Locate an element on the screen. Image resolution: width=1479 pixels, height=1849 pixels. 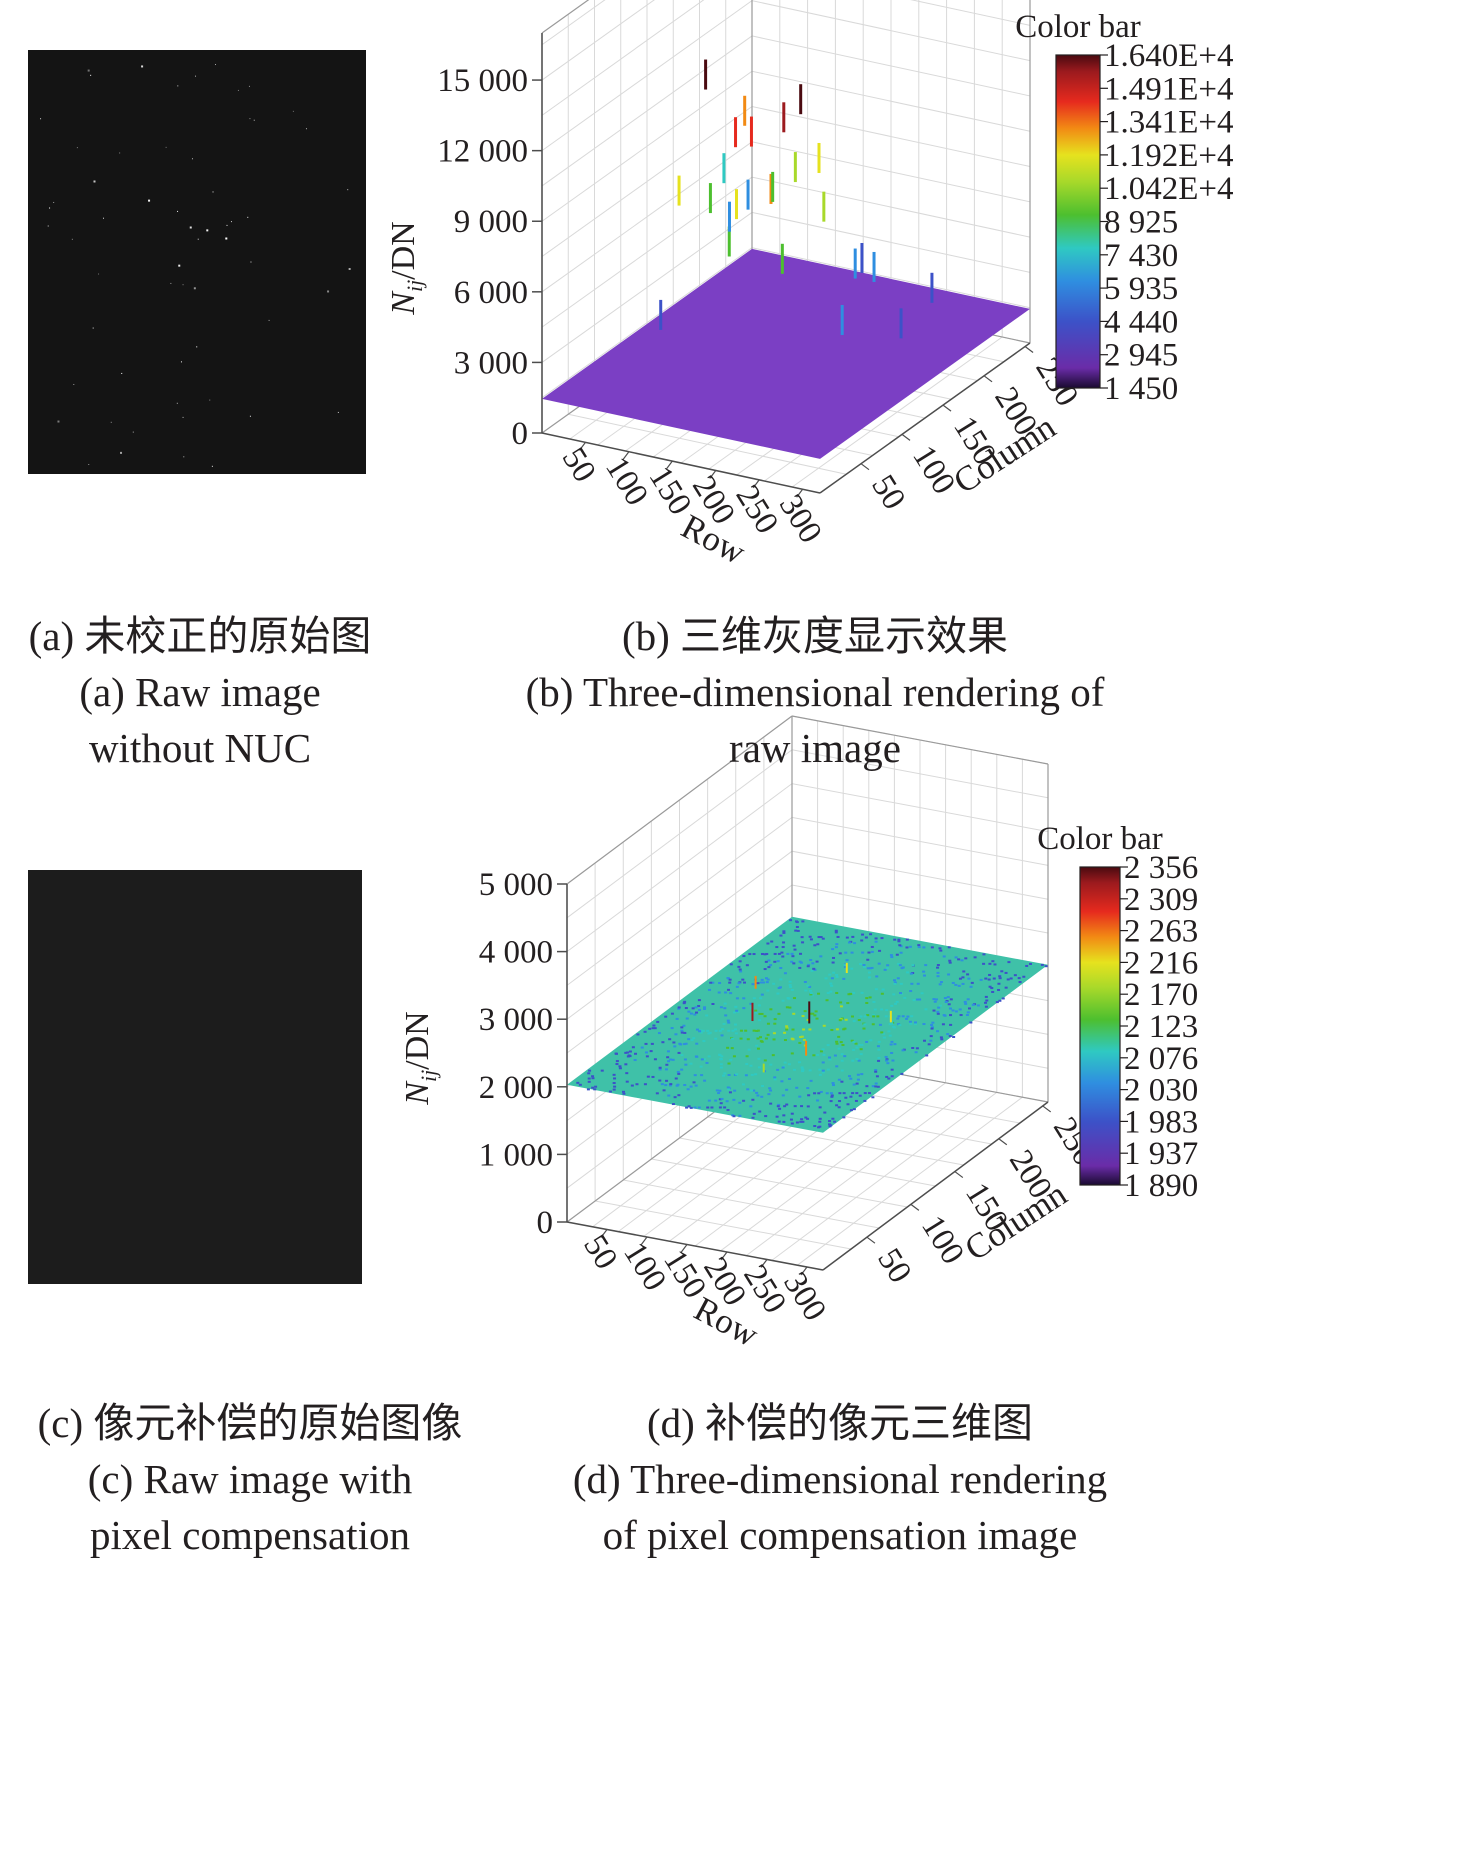
row-tick-label: 50 is located at coordinates (600, 1252).